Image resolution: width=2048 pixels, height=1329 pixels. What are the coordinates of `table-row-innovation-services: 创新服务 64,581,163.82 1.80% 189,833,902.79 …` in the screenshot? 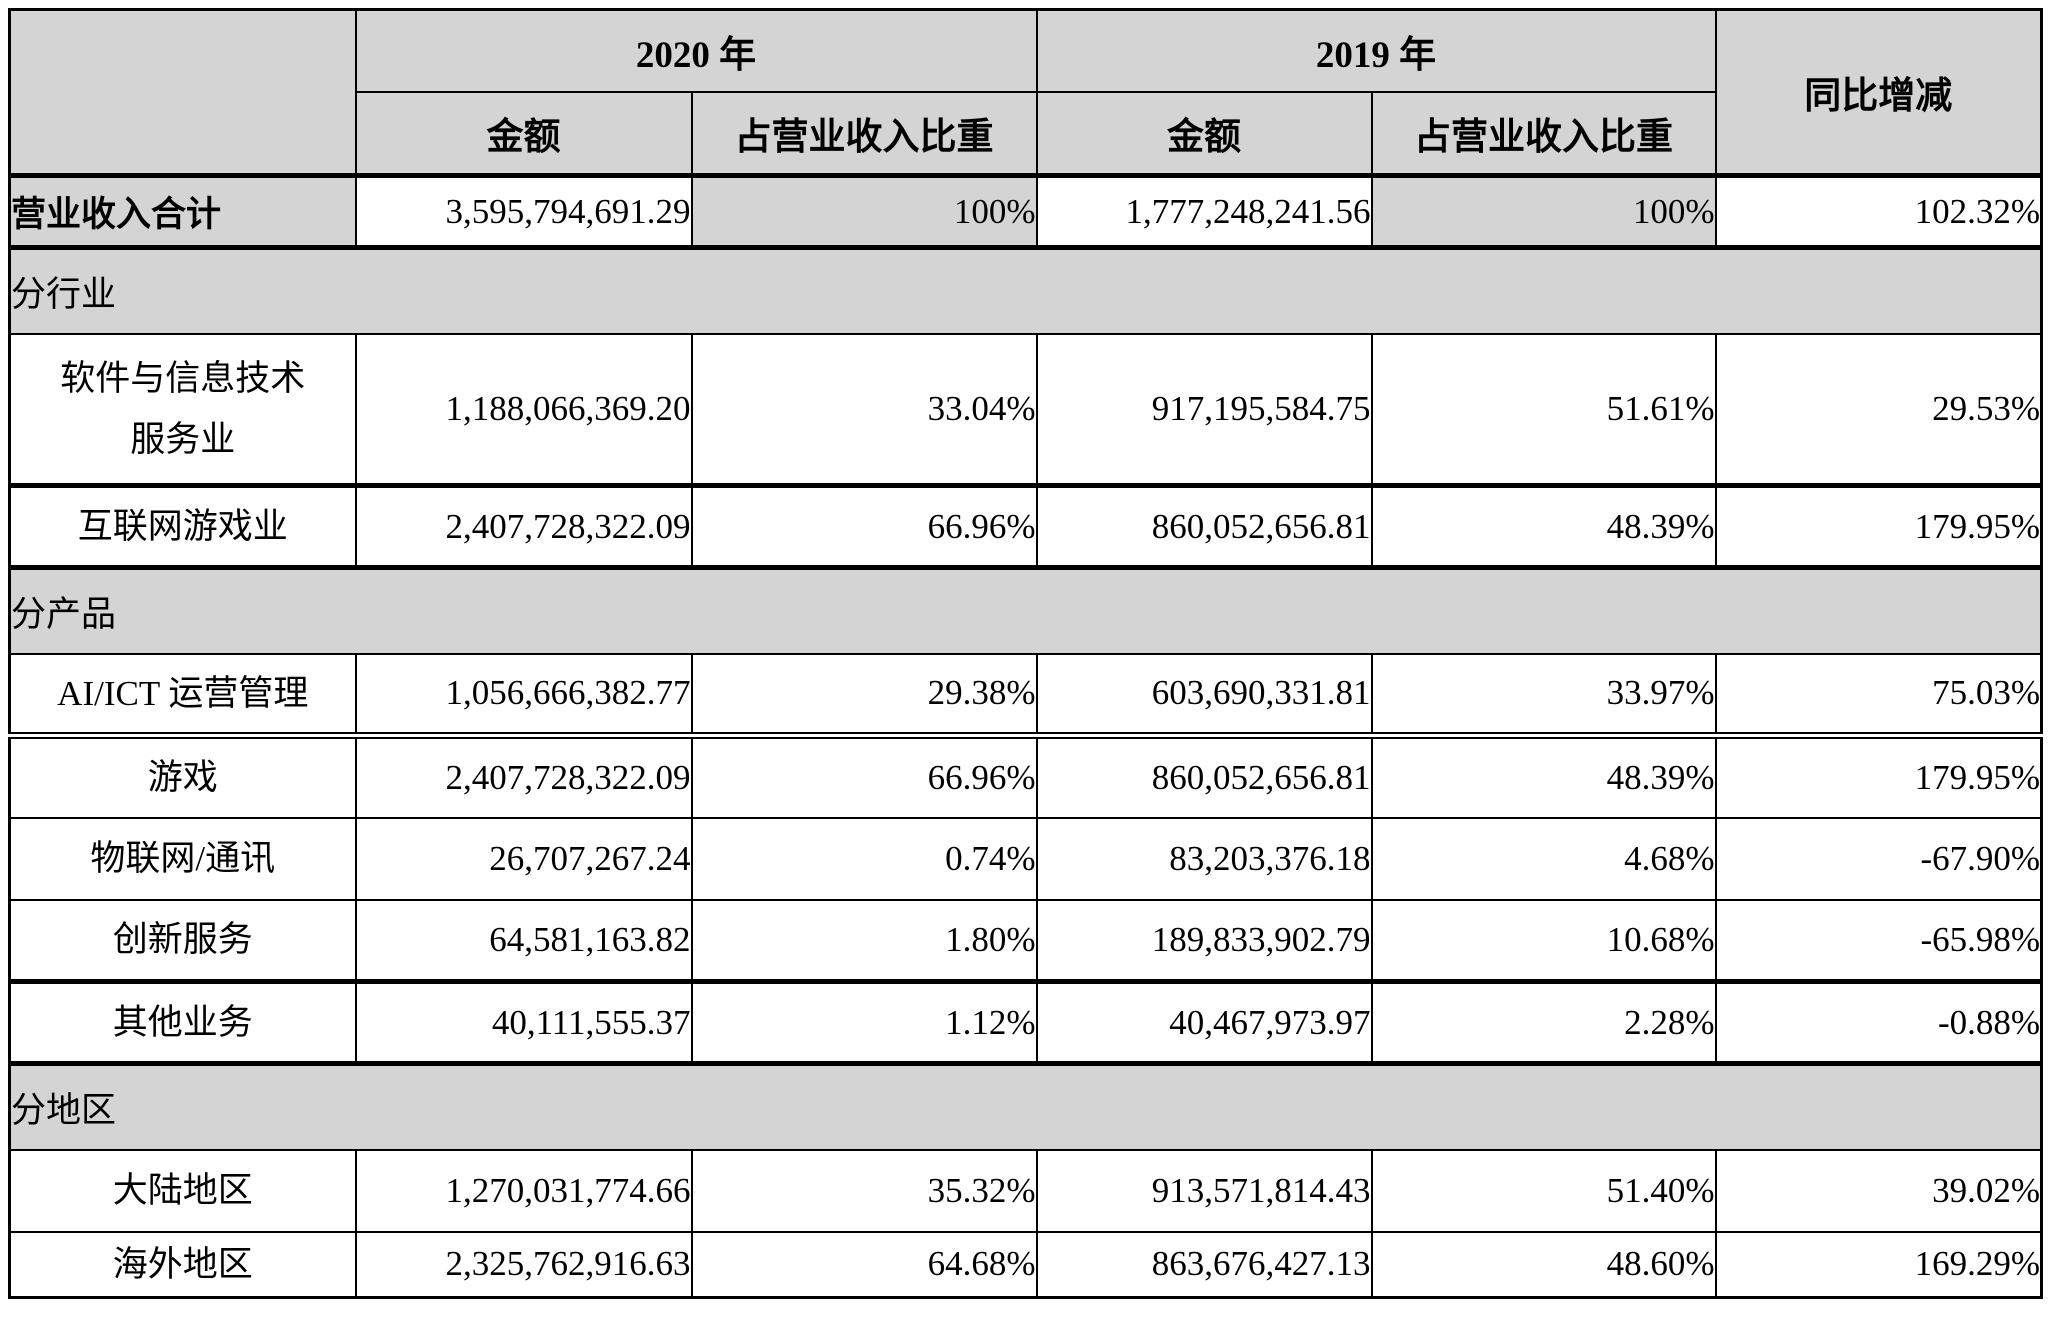 It's located at (1025, 940).